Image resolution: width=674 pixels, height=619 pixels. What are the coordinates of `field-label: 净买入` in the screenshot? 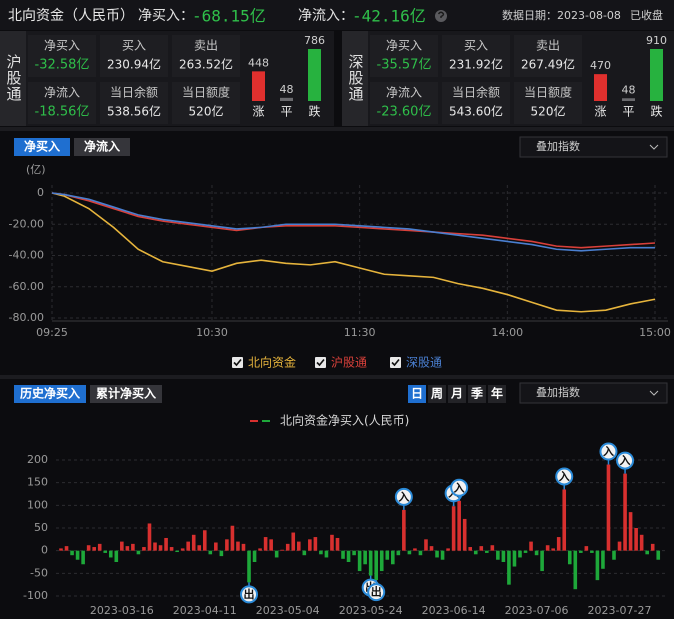 It's located at (62, 46).